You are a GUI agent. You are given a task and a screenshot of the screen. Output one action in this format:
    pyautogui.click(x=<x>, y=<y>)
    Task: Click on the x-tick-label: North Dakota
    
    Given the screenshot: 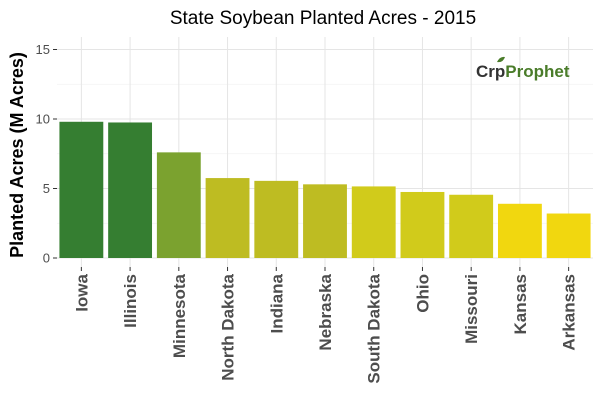 What is the action you would take?
    pyautogui.click(x=228, y=326)
    